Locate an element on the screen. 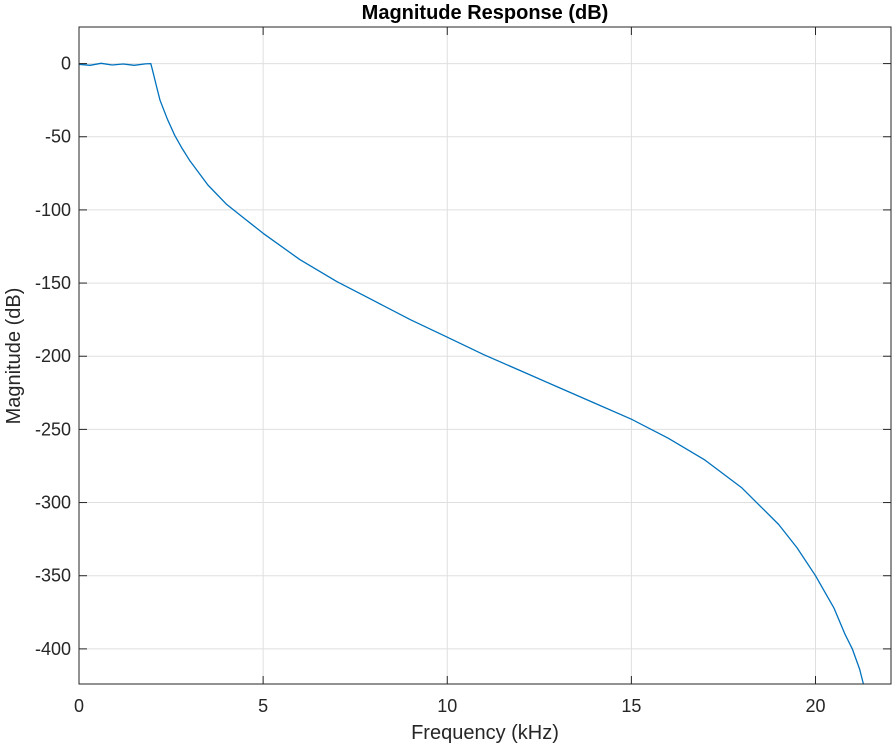 Image resolution: width=894 pixels, height=747 pixels. y-tick-label: -200 is located at coordinates (53, 356).